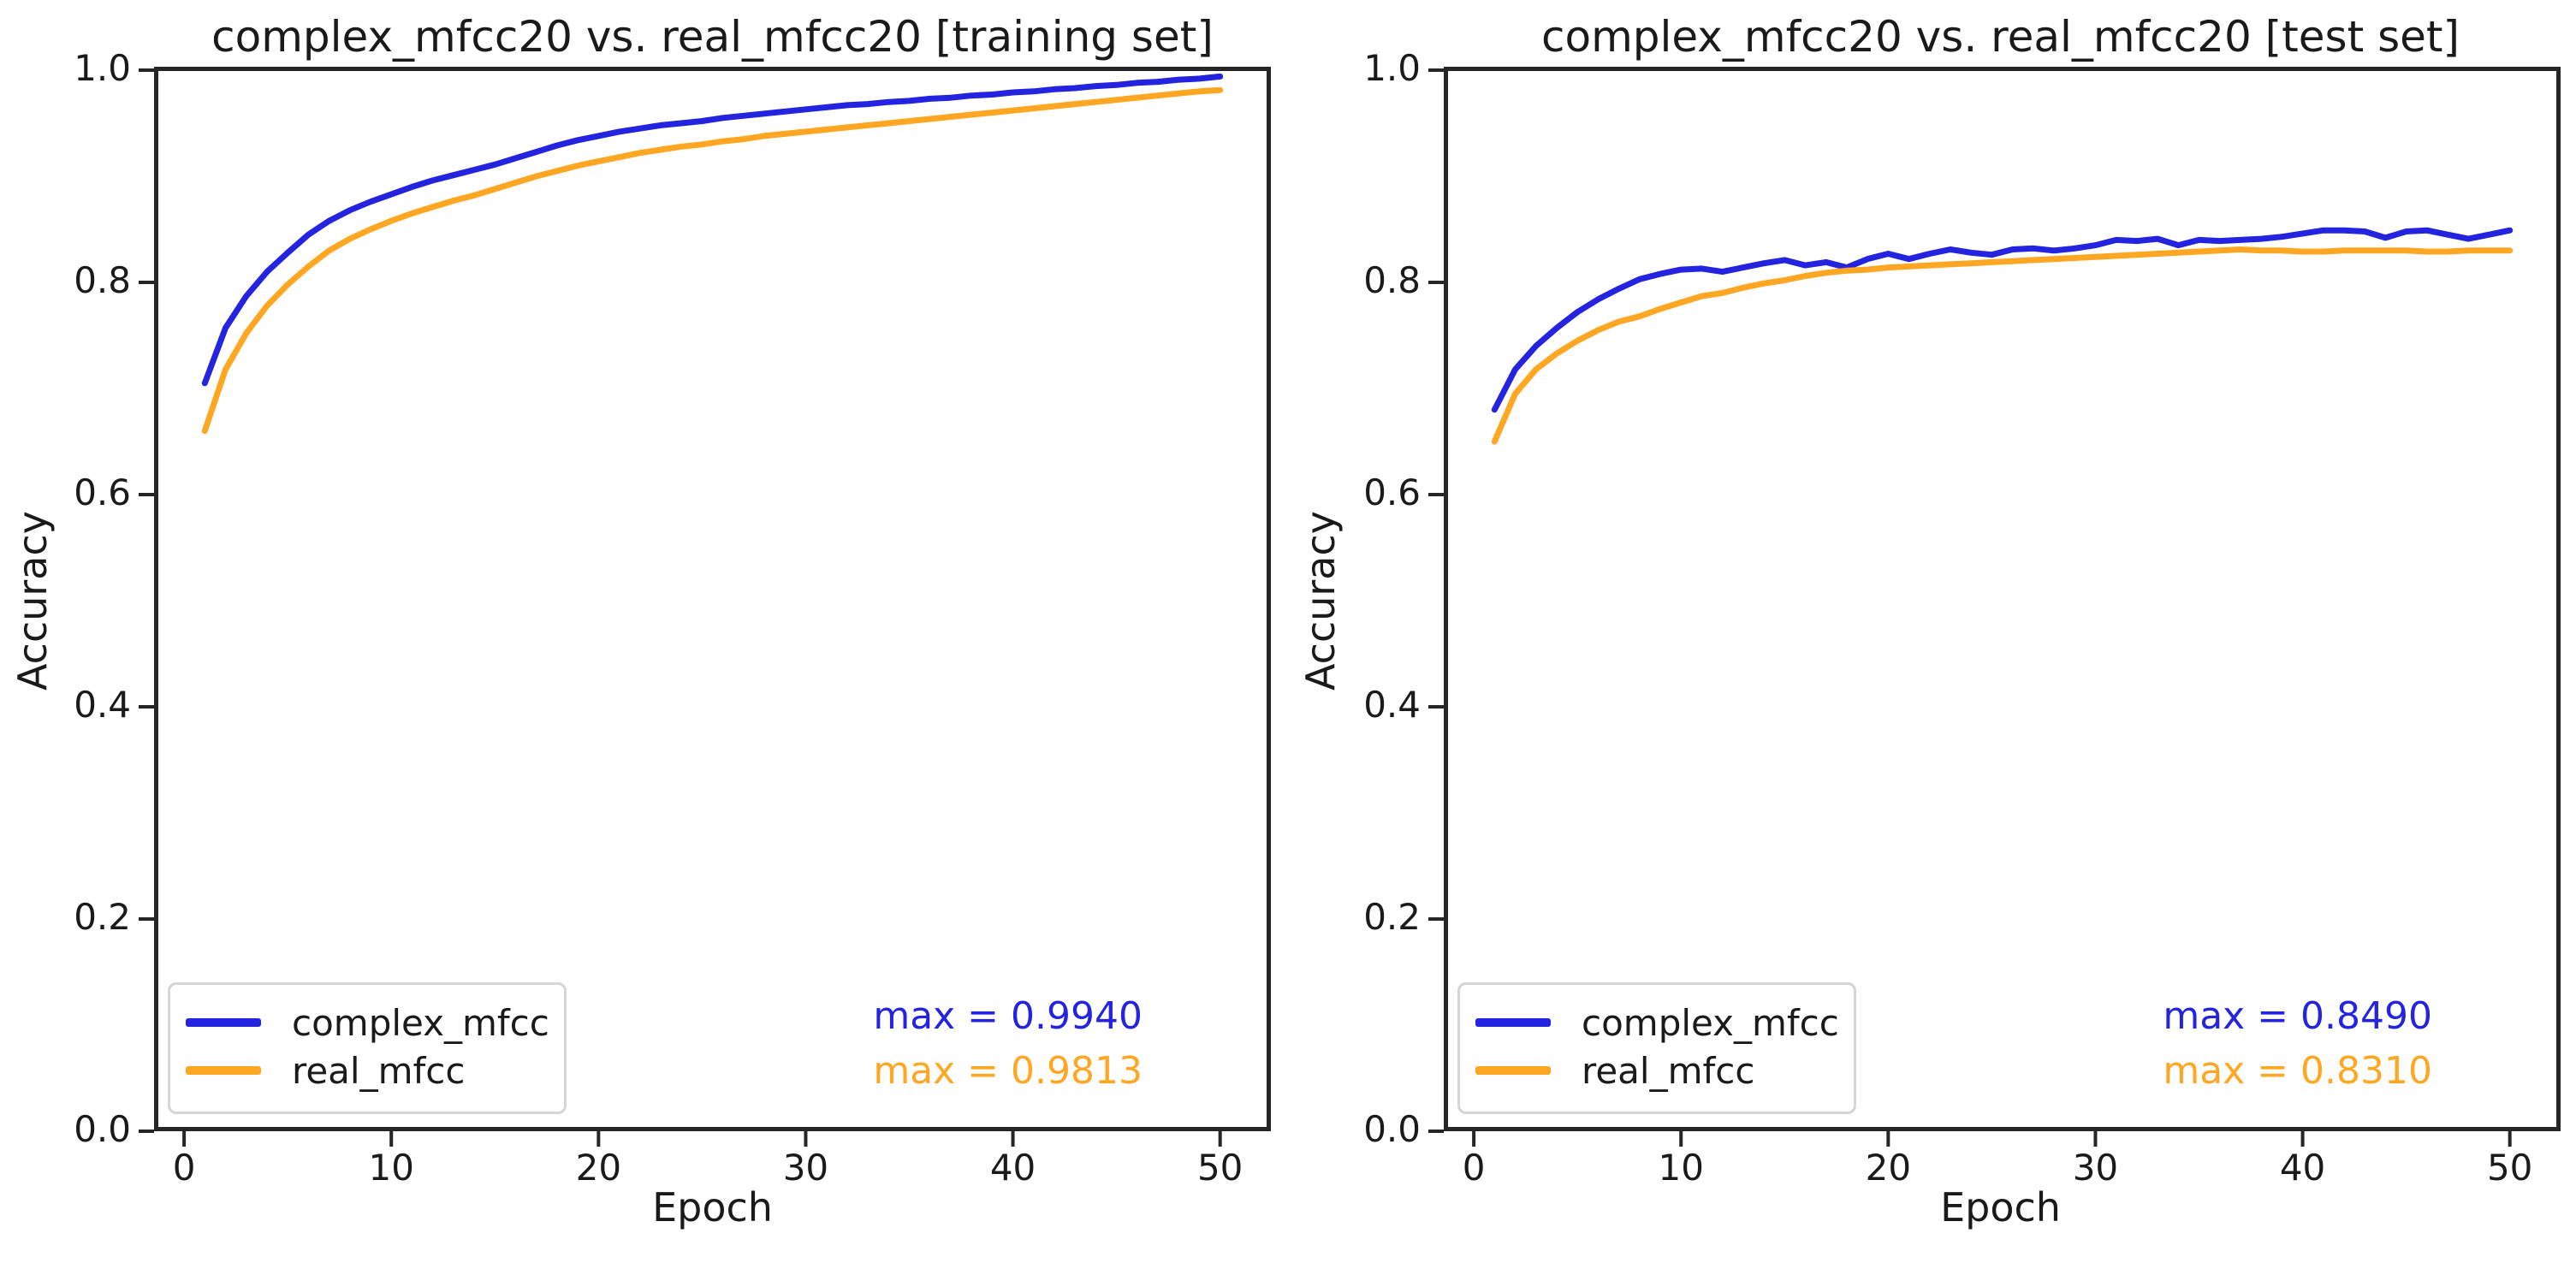 Image resolution: width=2576 pixels, height=1263 pixels. What do you see at coordinates (2297, 1016) in the screenshot?
I see `max-value-complex: max = 0.8490` at bounding box center [2297, 1016].